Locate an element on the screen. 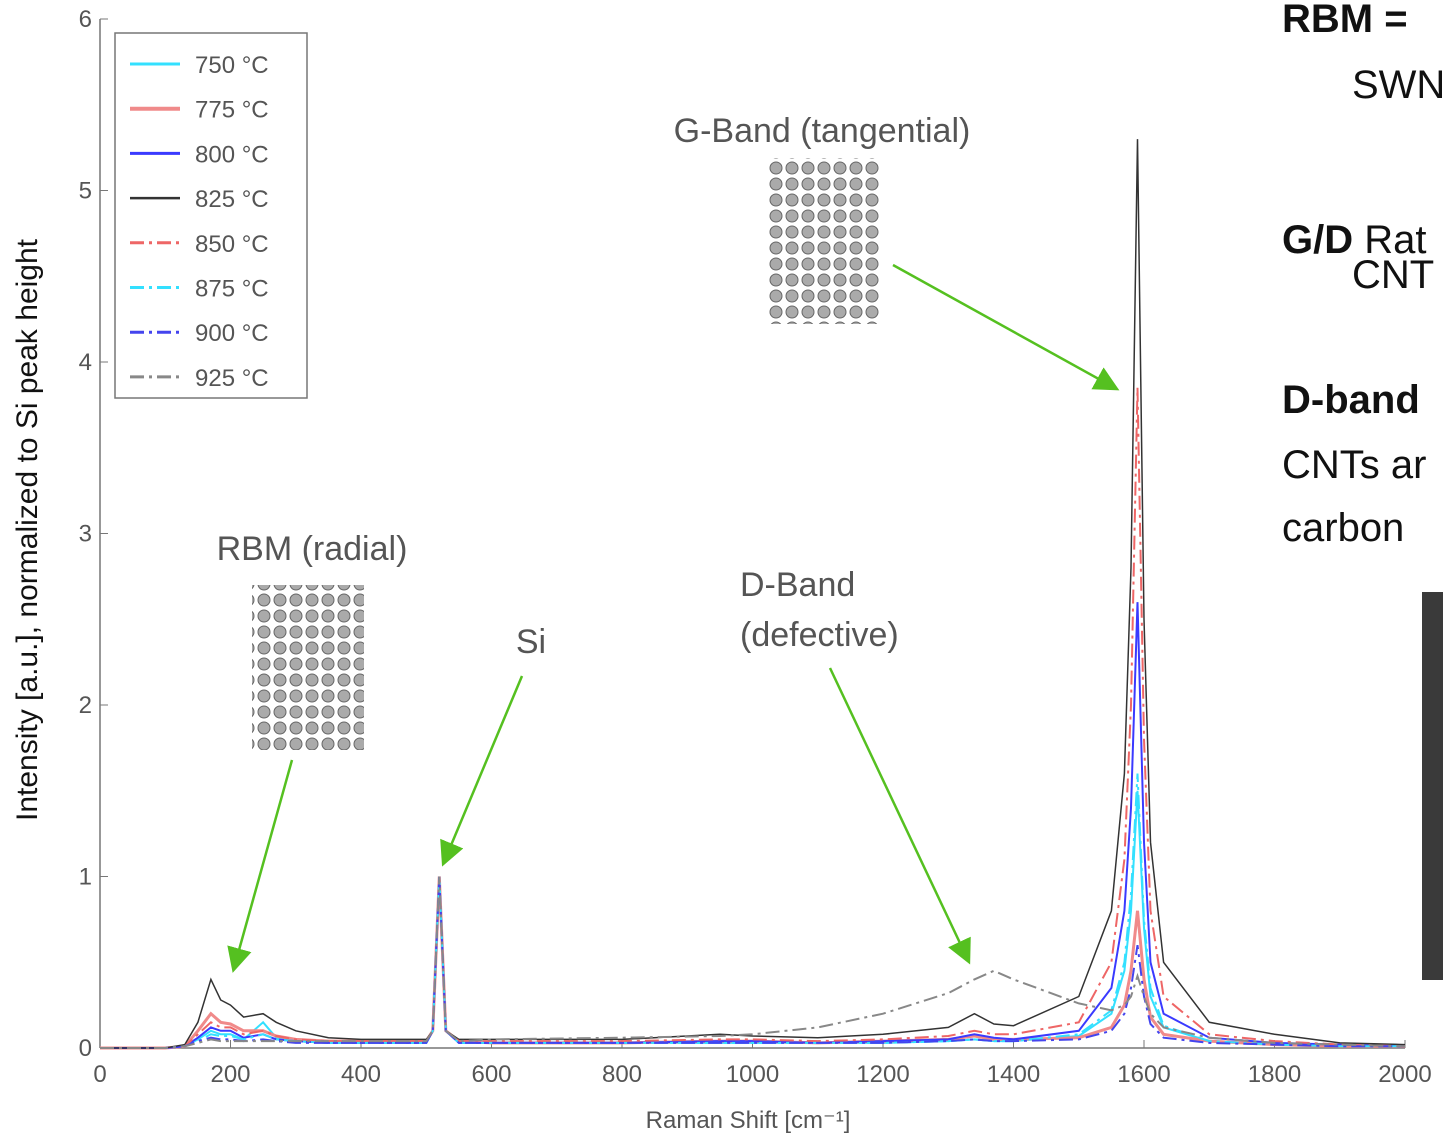 The image size is (1443, 1135). side-text: RBM = is located at coordinates (1345, 20).